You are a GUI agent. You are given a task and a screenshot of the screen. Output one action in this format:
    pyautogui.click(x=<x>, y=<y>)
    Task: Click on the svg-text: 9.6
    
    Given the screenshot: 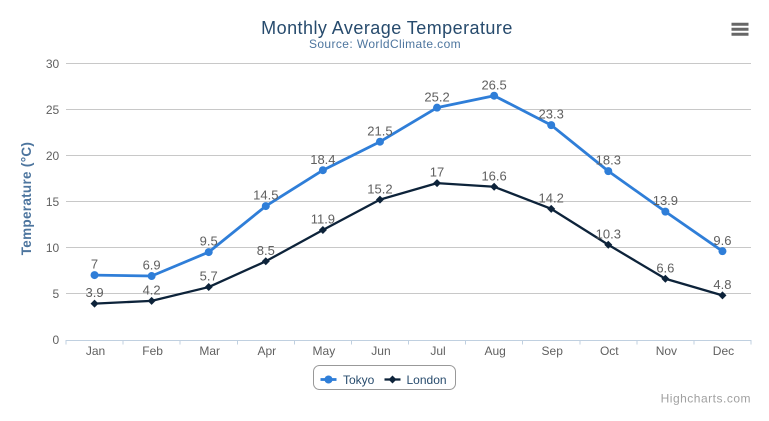 What is the action you would take?
    pyautogui.click(x=722, y=240)
    